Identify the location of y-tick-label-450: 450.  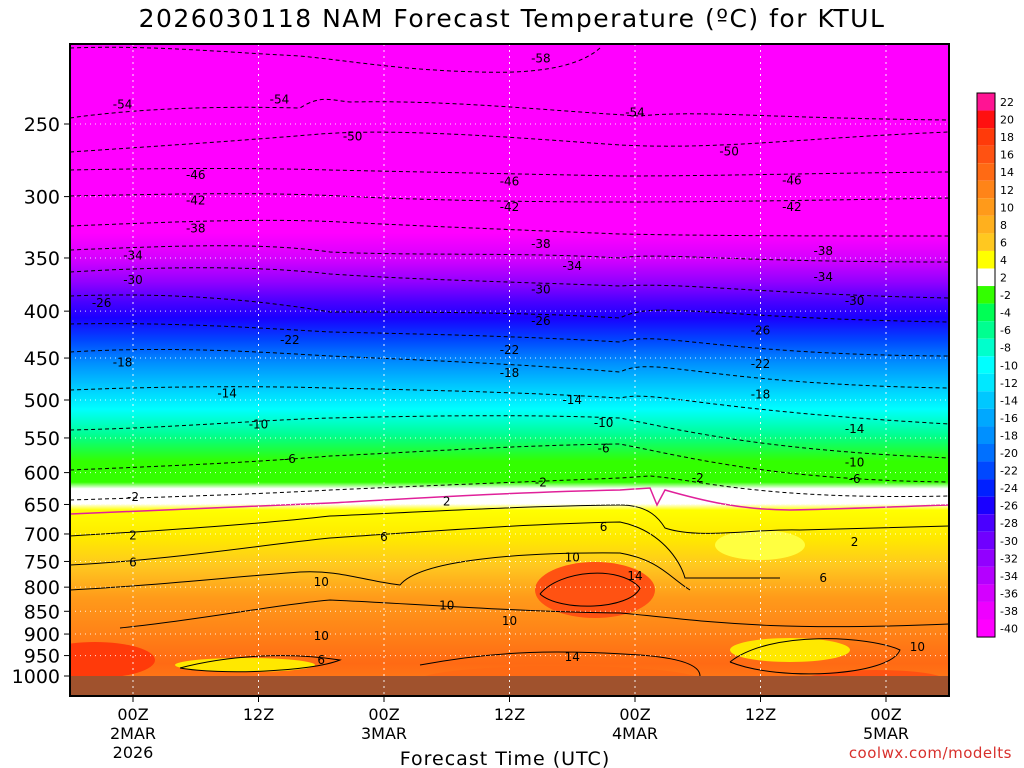
(42, 359).